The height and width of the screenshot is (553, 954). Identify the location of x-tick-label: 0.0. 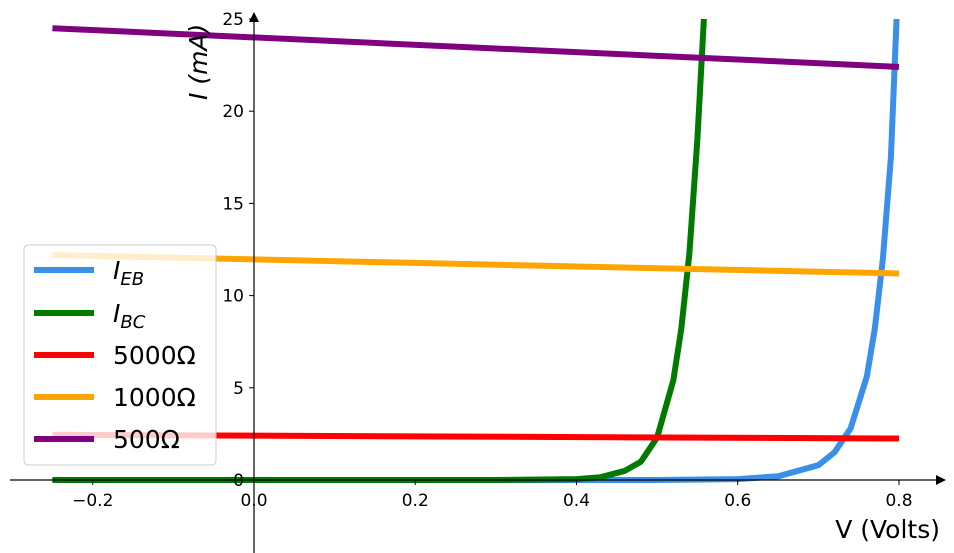
(253, 501).